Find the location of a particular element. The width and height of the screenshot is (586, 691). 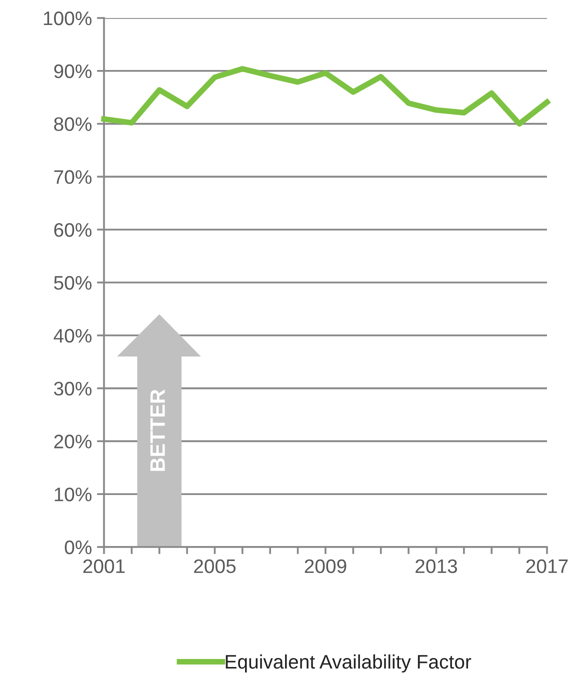

y-tick-label: 10% is located at coordinates (73, 495).